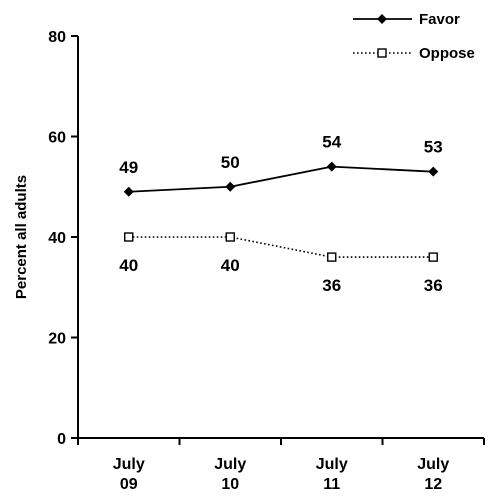  What do you see at coordinates (57, 238) in the screenshot?
I see `y-tick-label: 40` at bounding box center [57, 238].